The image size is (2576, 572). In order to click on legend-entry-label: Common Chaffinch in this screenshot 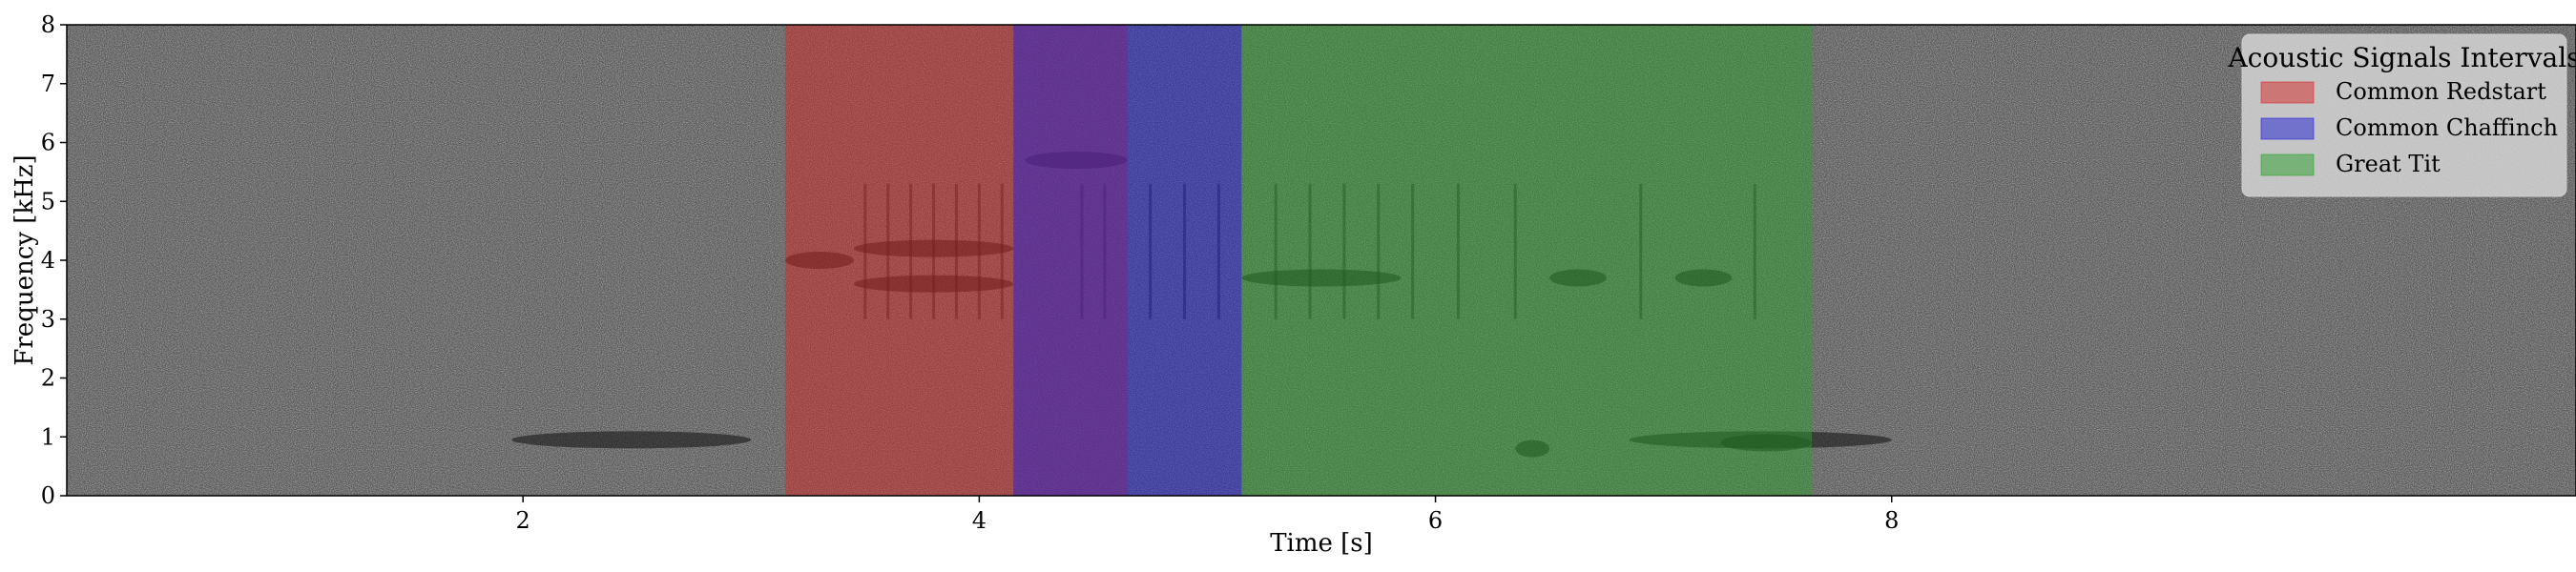, I will do `click(2447, 128)`.